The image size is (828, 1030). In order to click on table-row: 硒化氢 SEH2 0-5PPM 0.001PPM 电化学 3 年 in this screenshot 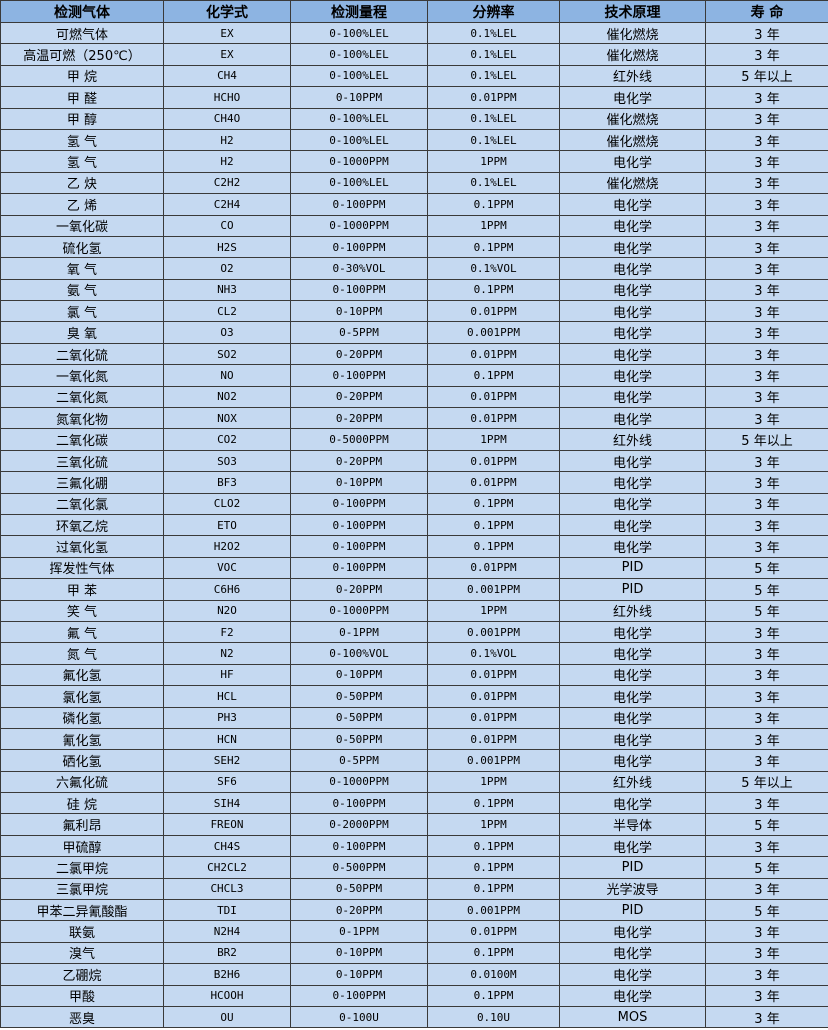, I will do `click(414, 760)`.